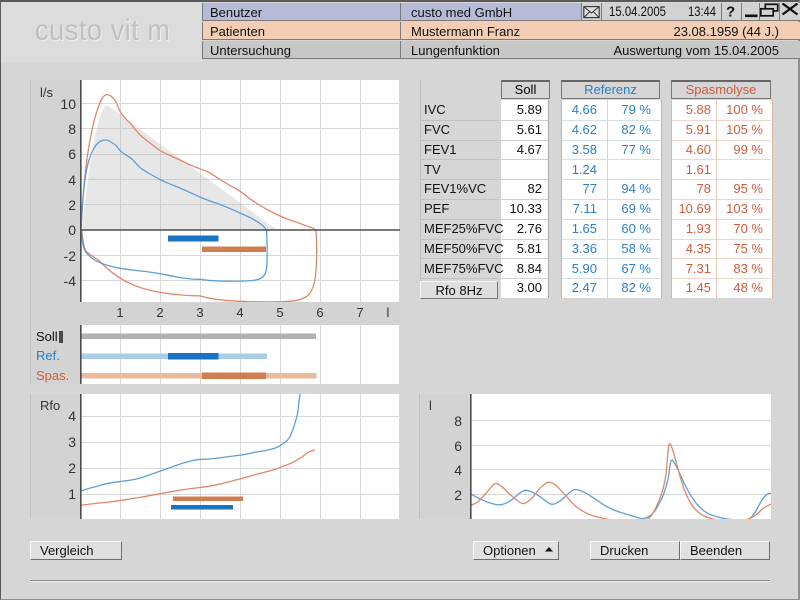 This screenshot has height=600, width=800. What do you see at coordinates (637, 11) in the screenshot?
I see `svg-text: 15.04.2005` at bounding box center [637, 11].